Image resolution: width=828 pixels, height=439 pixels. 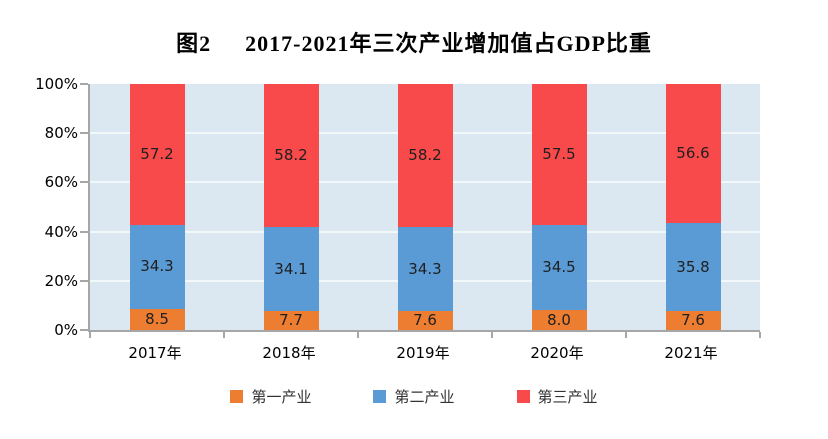 I want to click on y-tick-label: 40%, so click(x=61, y=231).